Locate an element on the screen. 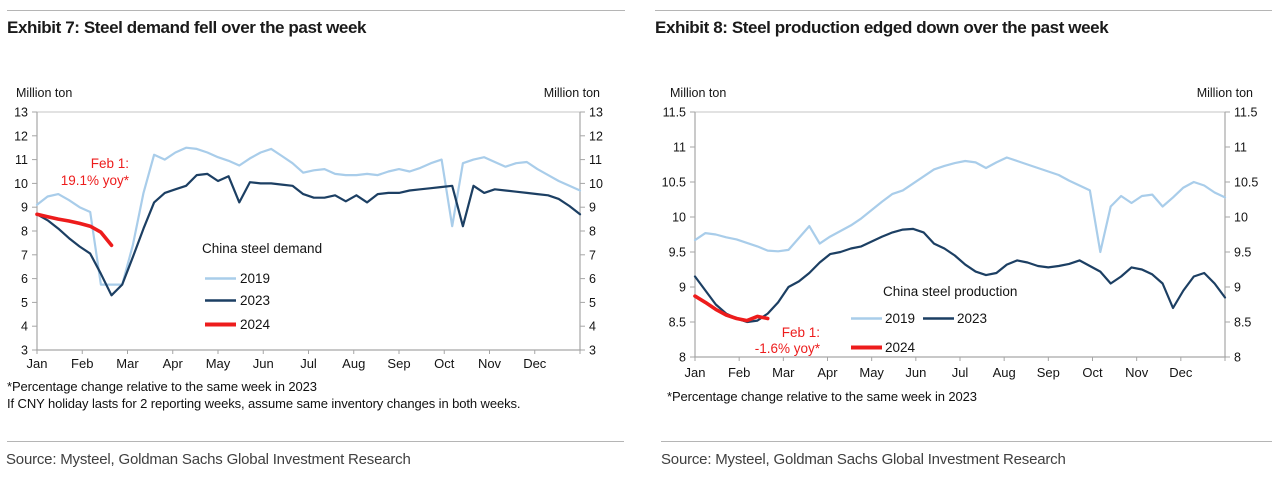  legend-title: China steel demand is located at coordinates (262, 248).